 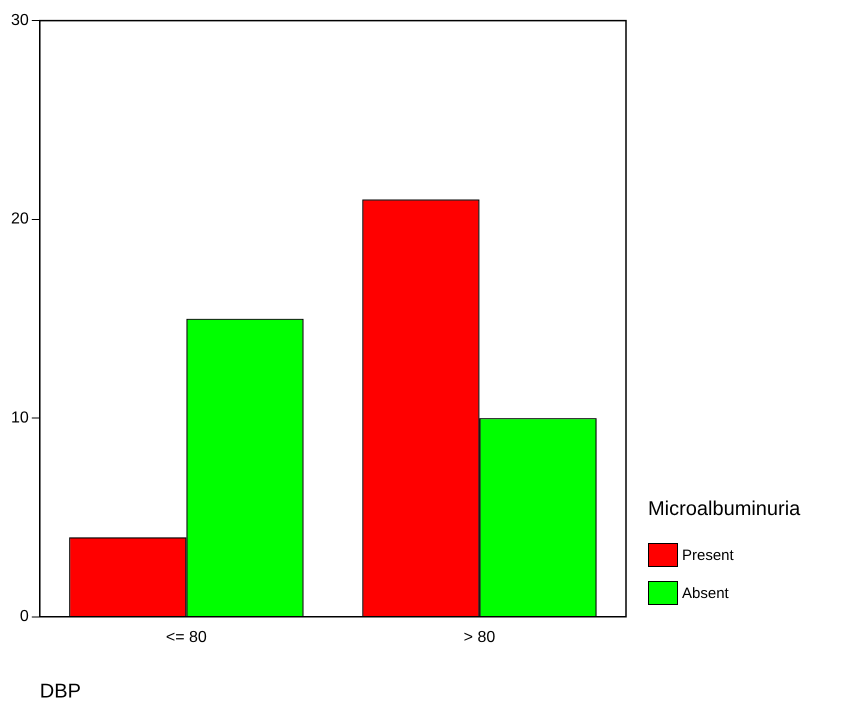 I want to click on y-tick-label: 0, so click(x=24, y=617).